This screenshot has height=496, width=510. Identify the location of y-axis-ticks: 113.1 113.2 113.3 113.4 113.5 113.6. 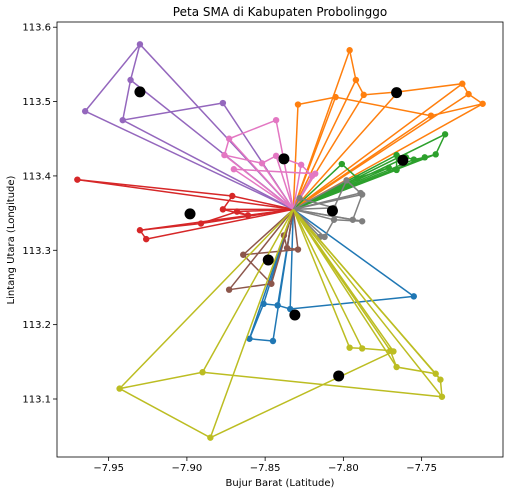
(39, 214).